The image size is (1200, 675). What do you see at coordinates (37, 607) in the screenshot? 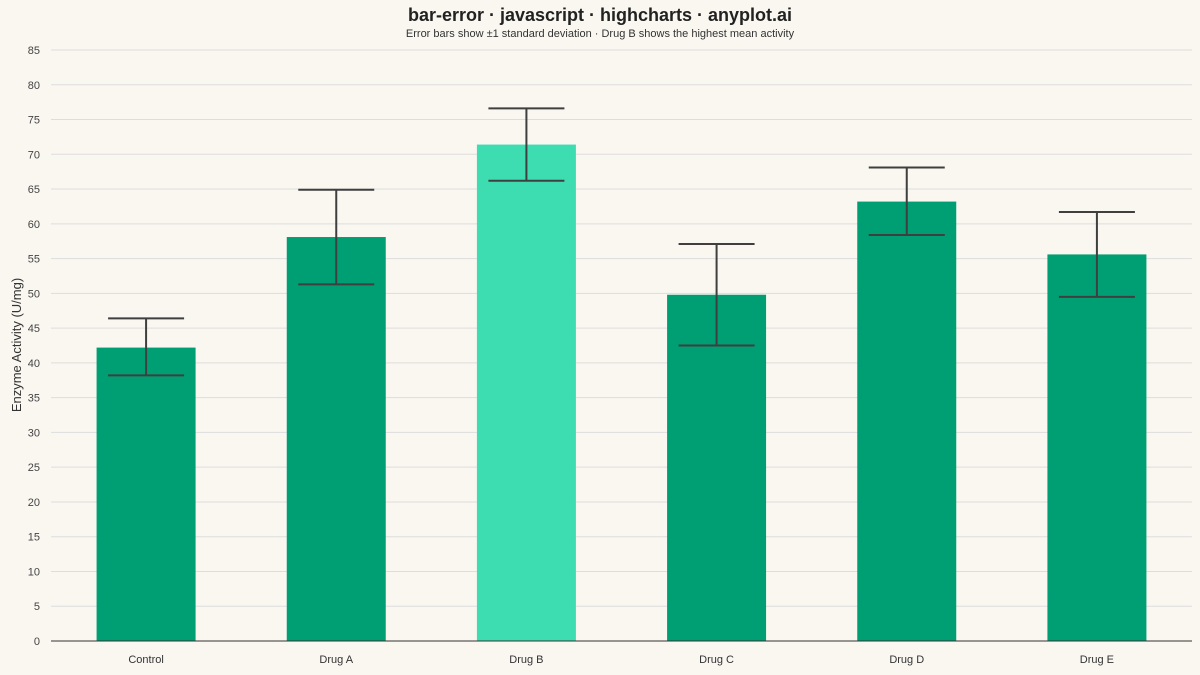
I see `y-tick-label: 5` at bounding box center [37, 607].